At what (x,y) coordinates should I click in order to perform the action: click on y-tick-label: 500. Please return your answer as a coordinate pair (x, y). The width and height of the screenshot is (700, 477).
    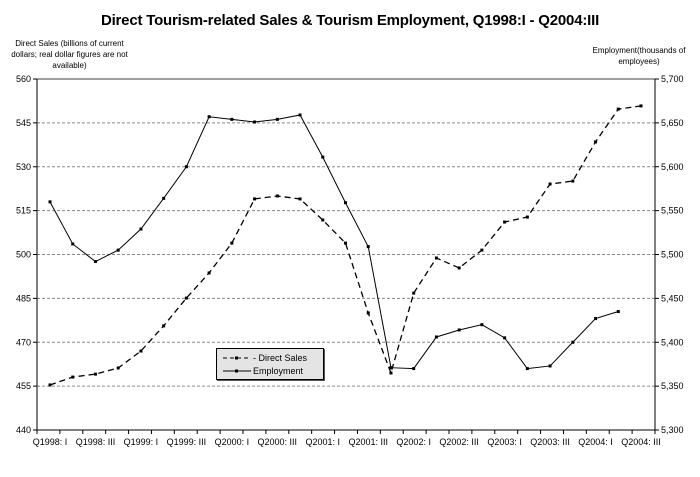
    Looking at the image, I should click on (23, 255).